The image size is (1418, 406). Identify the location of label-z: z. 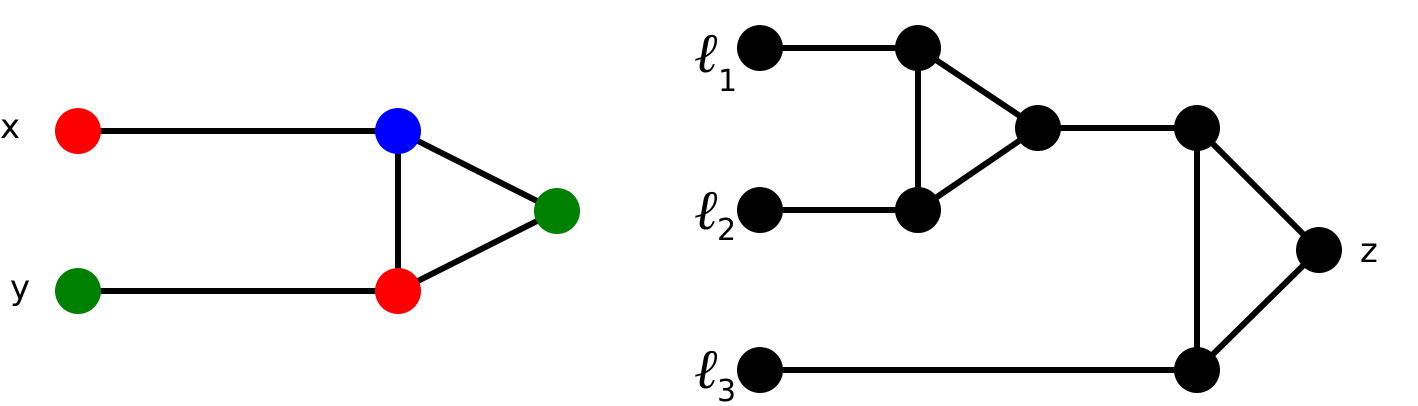
(1369, 251).